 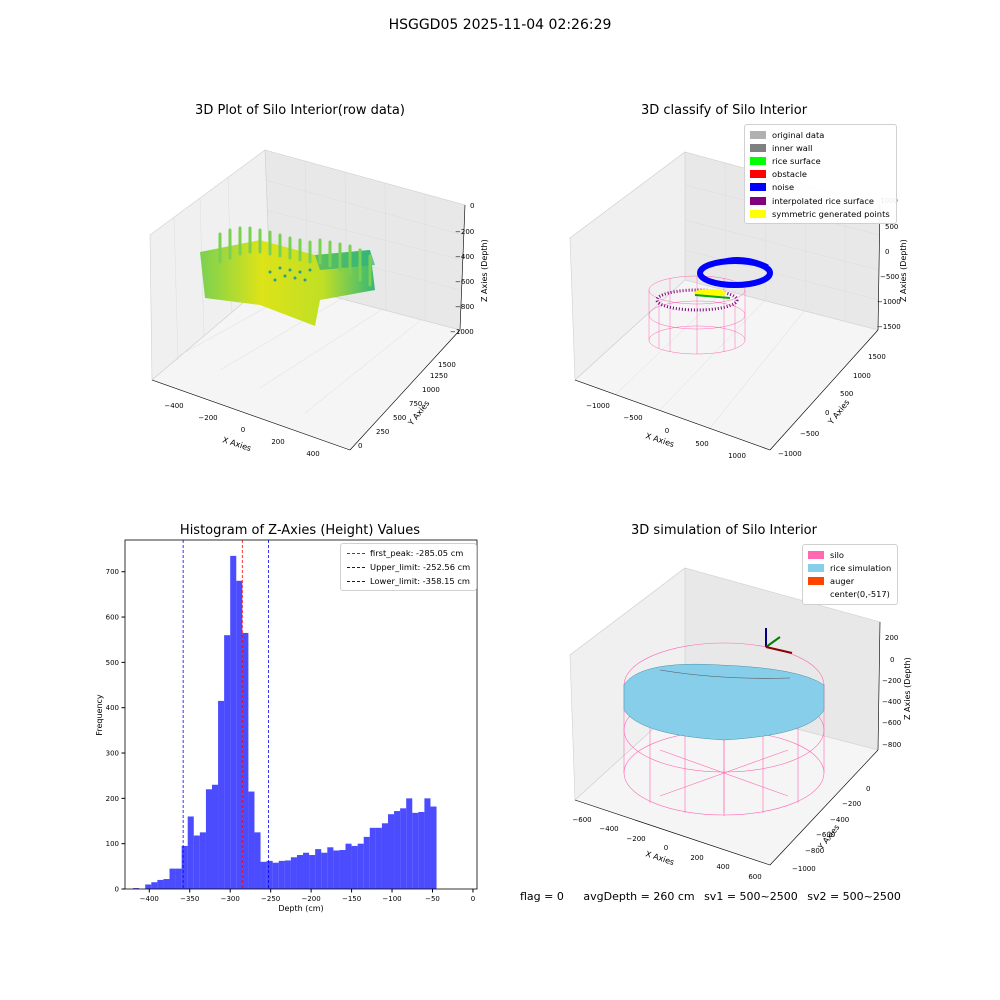 What do you see at coordinates (408, 581) in the screenshot?
I see `legend-item: Lower_limit: -358.15 cm` at bounding box center [408, 581].